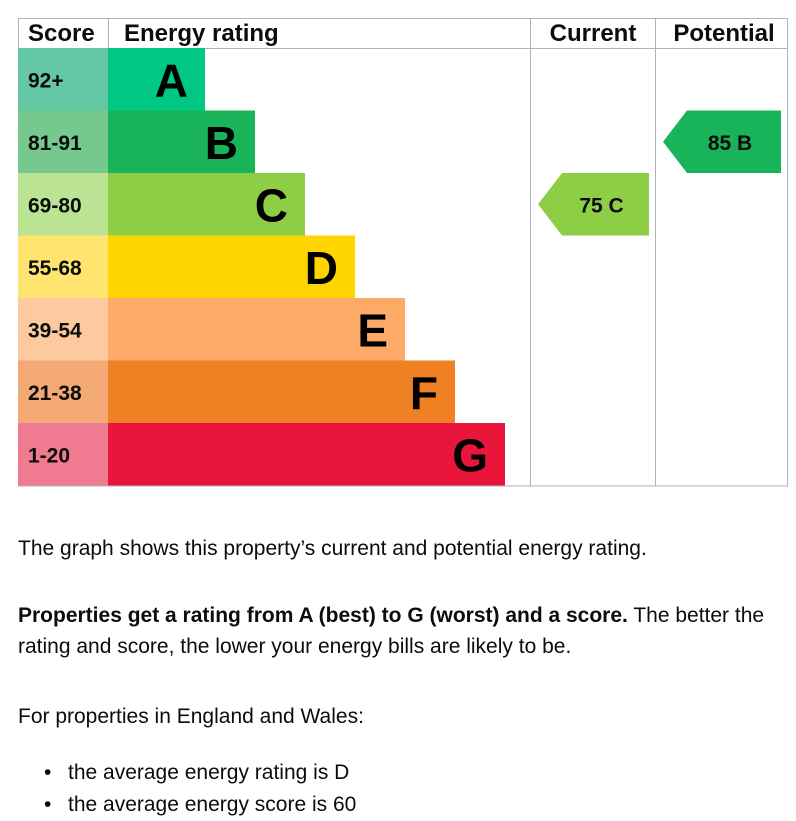 Image resolution: width=796 pixels, height=821 pixels. I want to click on average-rating-text: the average energy rating is D, so click(209, 772).